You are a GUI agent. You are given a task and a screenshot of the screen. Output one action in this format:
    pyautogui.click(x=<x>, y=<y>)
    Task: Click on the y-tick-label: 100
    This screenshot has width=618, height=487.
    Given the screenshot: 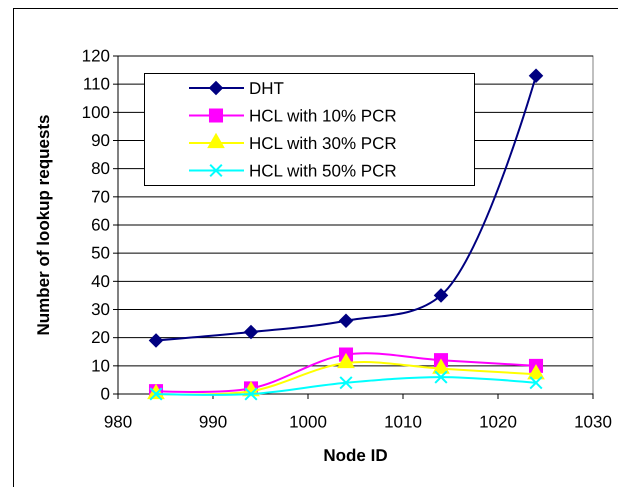 What is the action you would take?
    pyautogui.click(x=96, y=112)
    